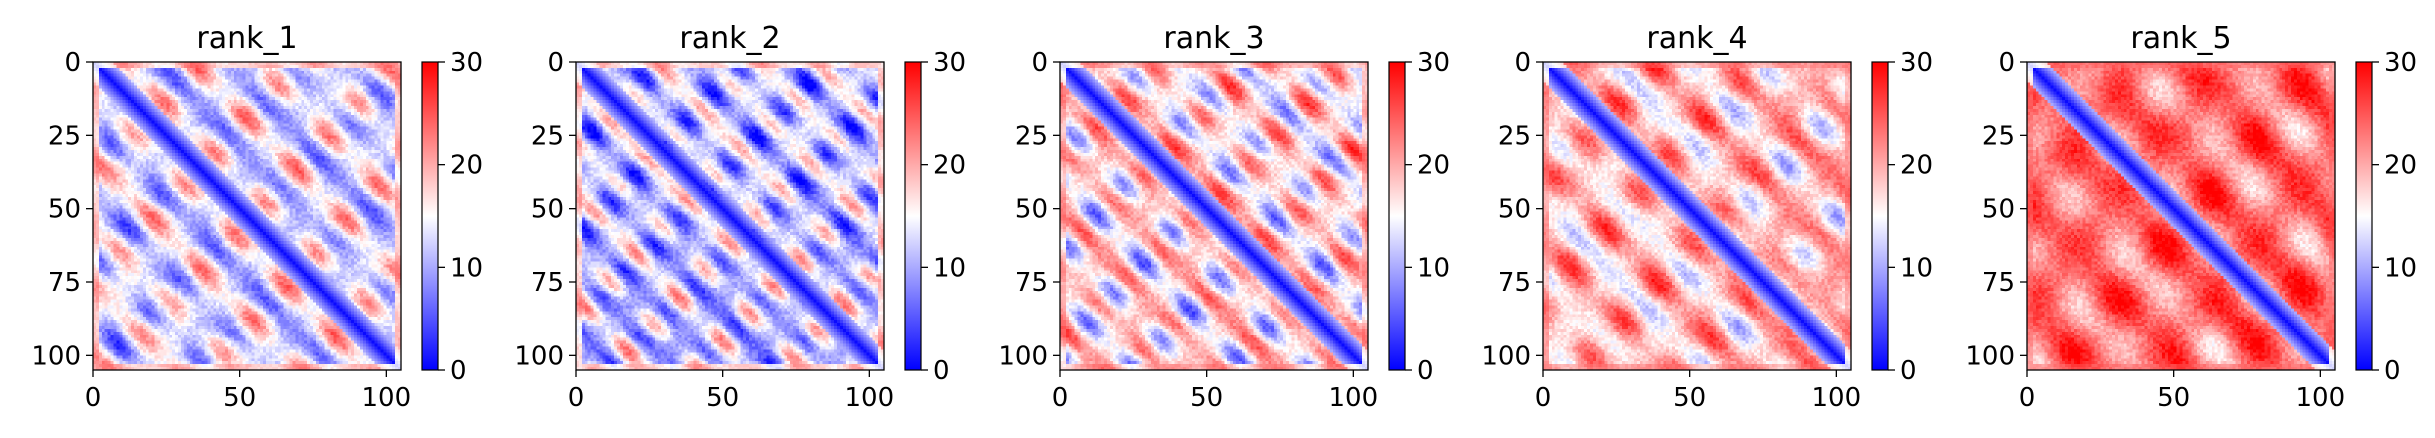 This screenshot has height=438, width=2435. I want to click on panel-title: rank_5, so click(2180, 38).